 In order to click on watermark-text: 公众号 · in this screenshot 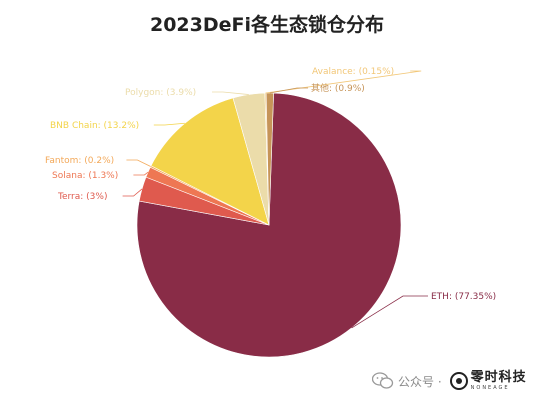, I will do `click(420, 381)`.